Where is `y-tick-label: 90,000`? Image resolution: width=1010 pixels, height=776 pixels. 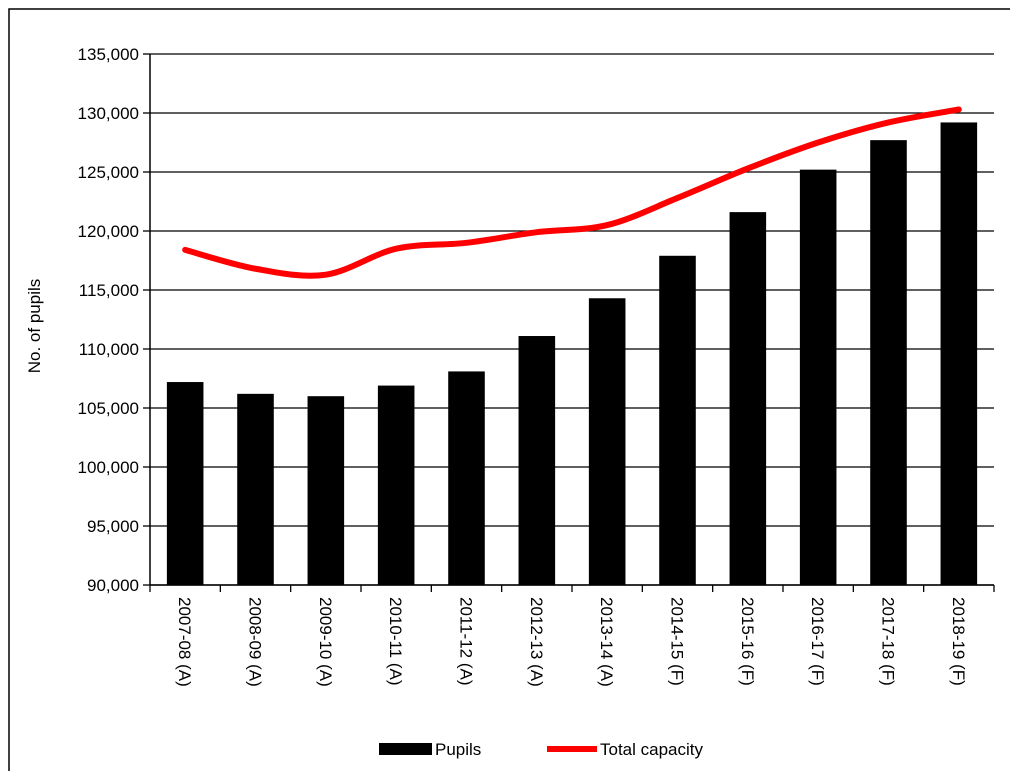 y-tick-label: 90,000 is located at coordinates (113, 585).